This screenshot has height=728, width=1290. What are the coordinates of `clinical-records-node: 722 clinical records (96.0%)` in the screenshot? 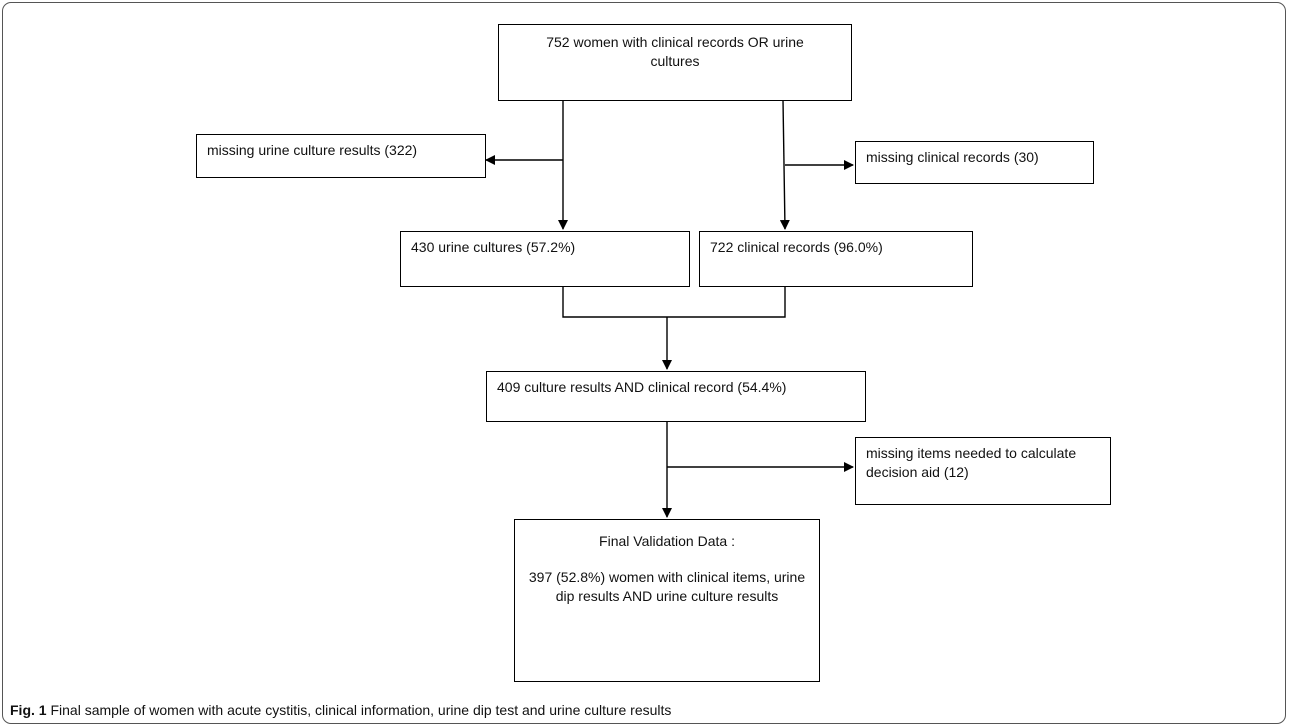 It's located at (836, 259).